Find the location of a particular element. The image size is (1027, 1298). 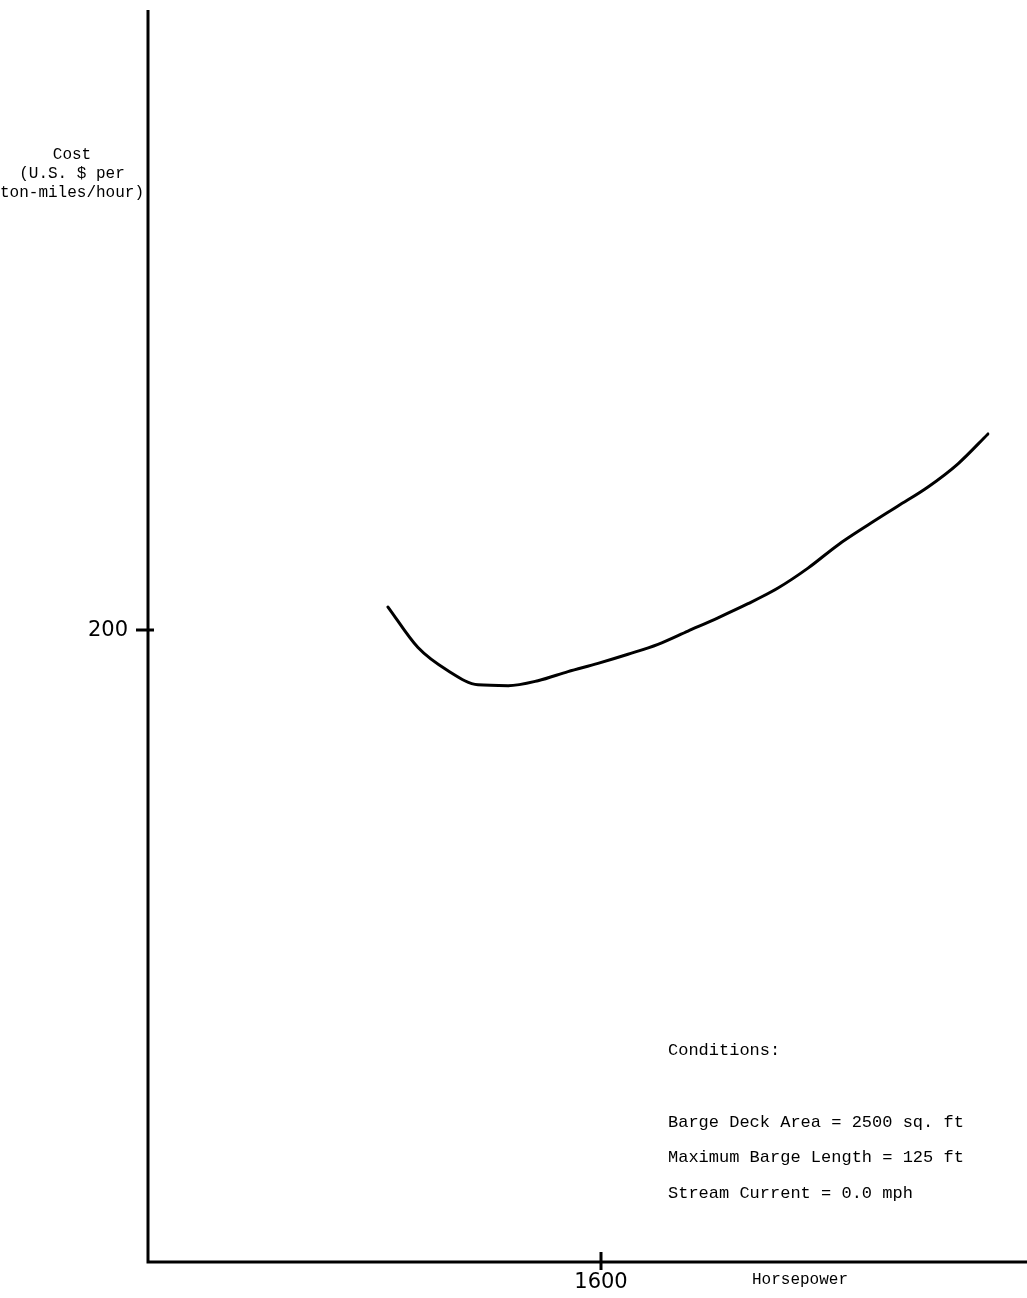

annotation: Barge Deck Area = 2500 sq. ft is located at coordinates (816, 1122).